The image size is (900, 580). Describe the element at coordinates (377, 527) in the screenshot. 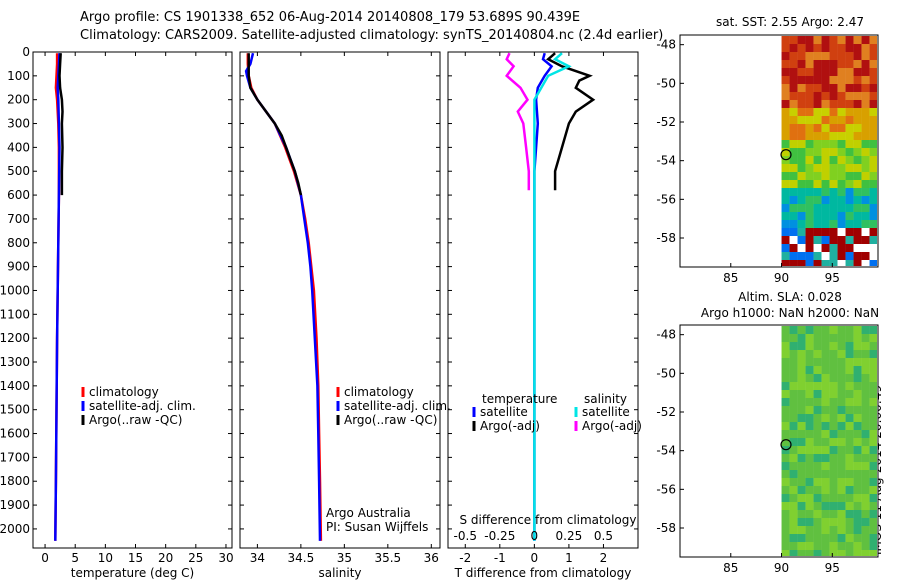

I see `annotation-pi-name: PI: Susan Wijffels` at that location.